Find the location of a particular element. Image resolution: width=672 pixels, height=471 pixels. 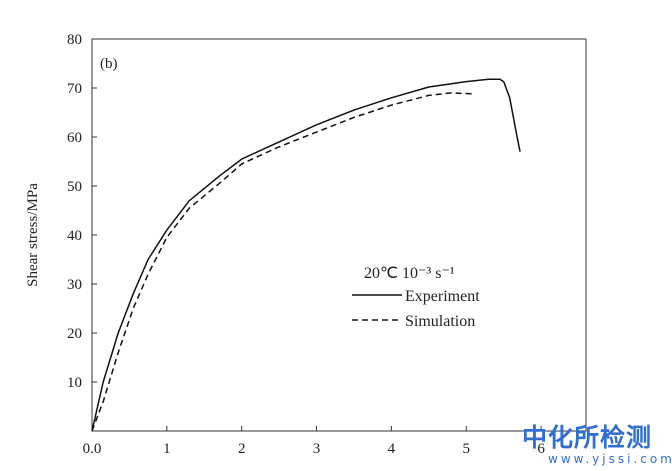

y-tick-label: 20 is located at coordinates (74, 334).